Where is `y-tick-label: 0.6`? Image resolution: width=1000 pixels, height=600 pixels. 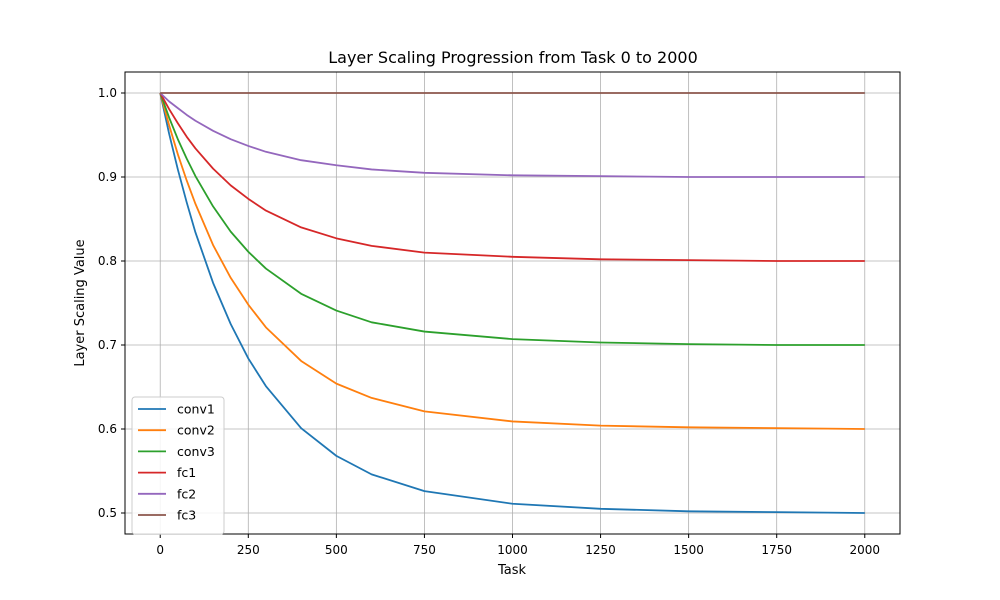 y-tick-label: 0.6 is located at coordinates (107, 429).